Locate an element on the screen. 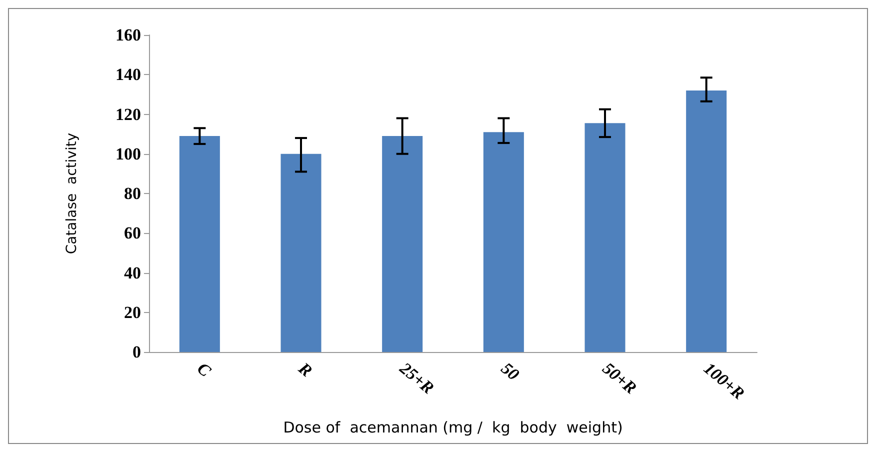 This screenshot has height=452, width=877. y-tick-label: 140 is located at coordinates (128, 74).